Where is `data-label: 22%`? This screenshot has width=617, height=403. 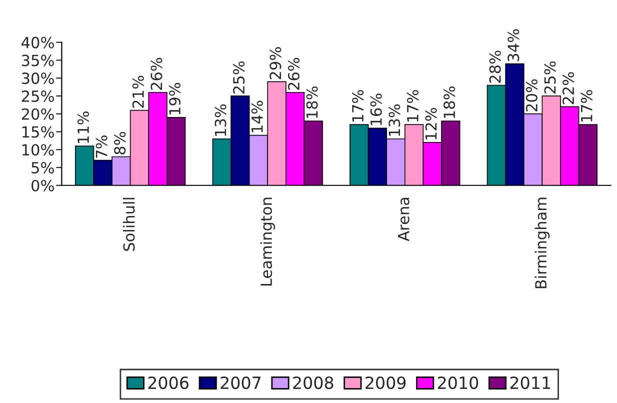 data-label: 22% is located at coordinates (568, 88).